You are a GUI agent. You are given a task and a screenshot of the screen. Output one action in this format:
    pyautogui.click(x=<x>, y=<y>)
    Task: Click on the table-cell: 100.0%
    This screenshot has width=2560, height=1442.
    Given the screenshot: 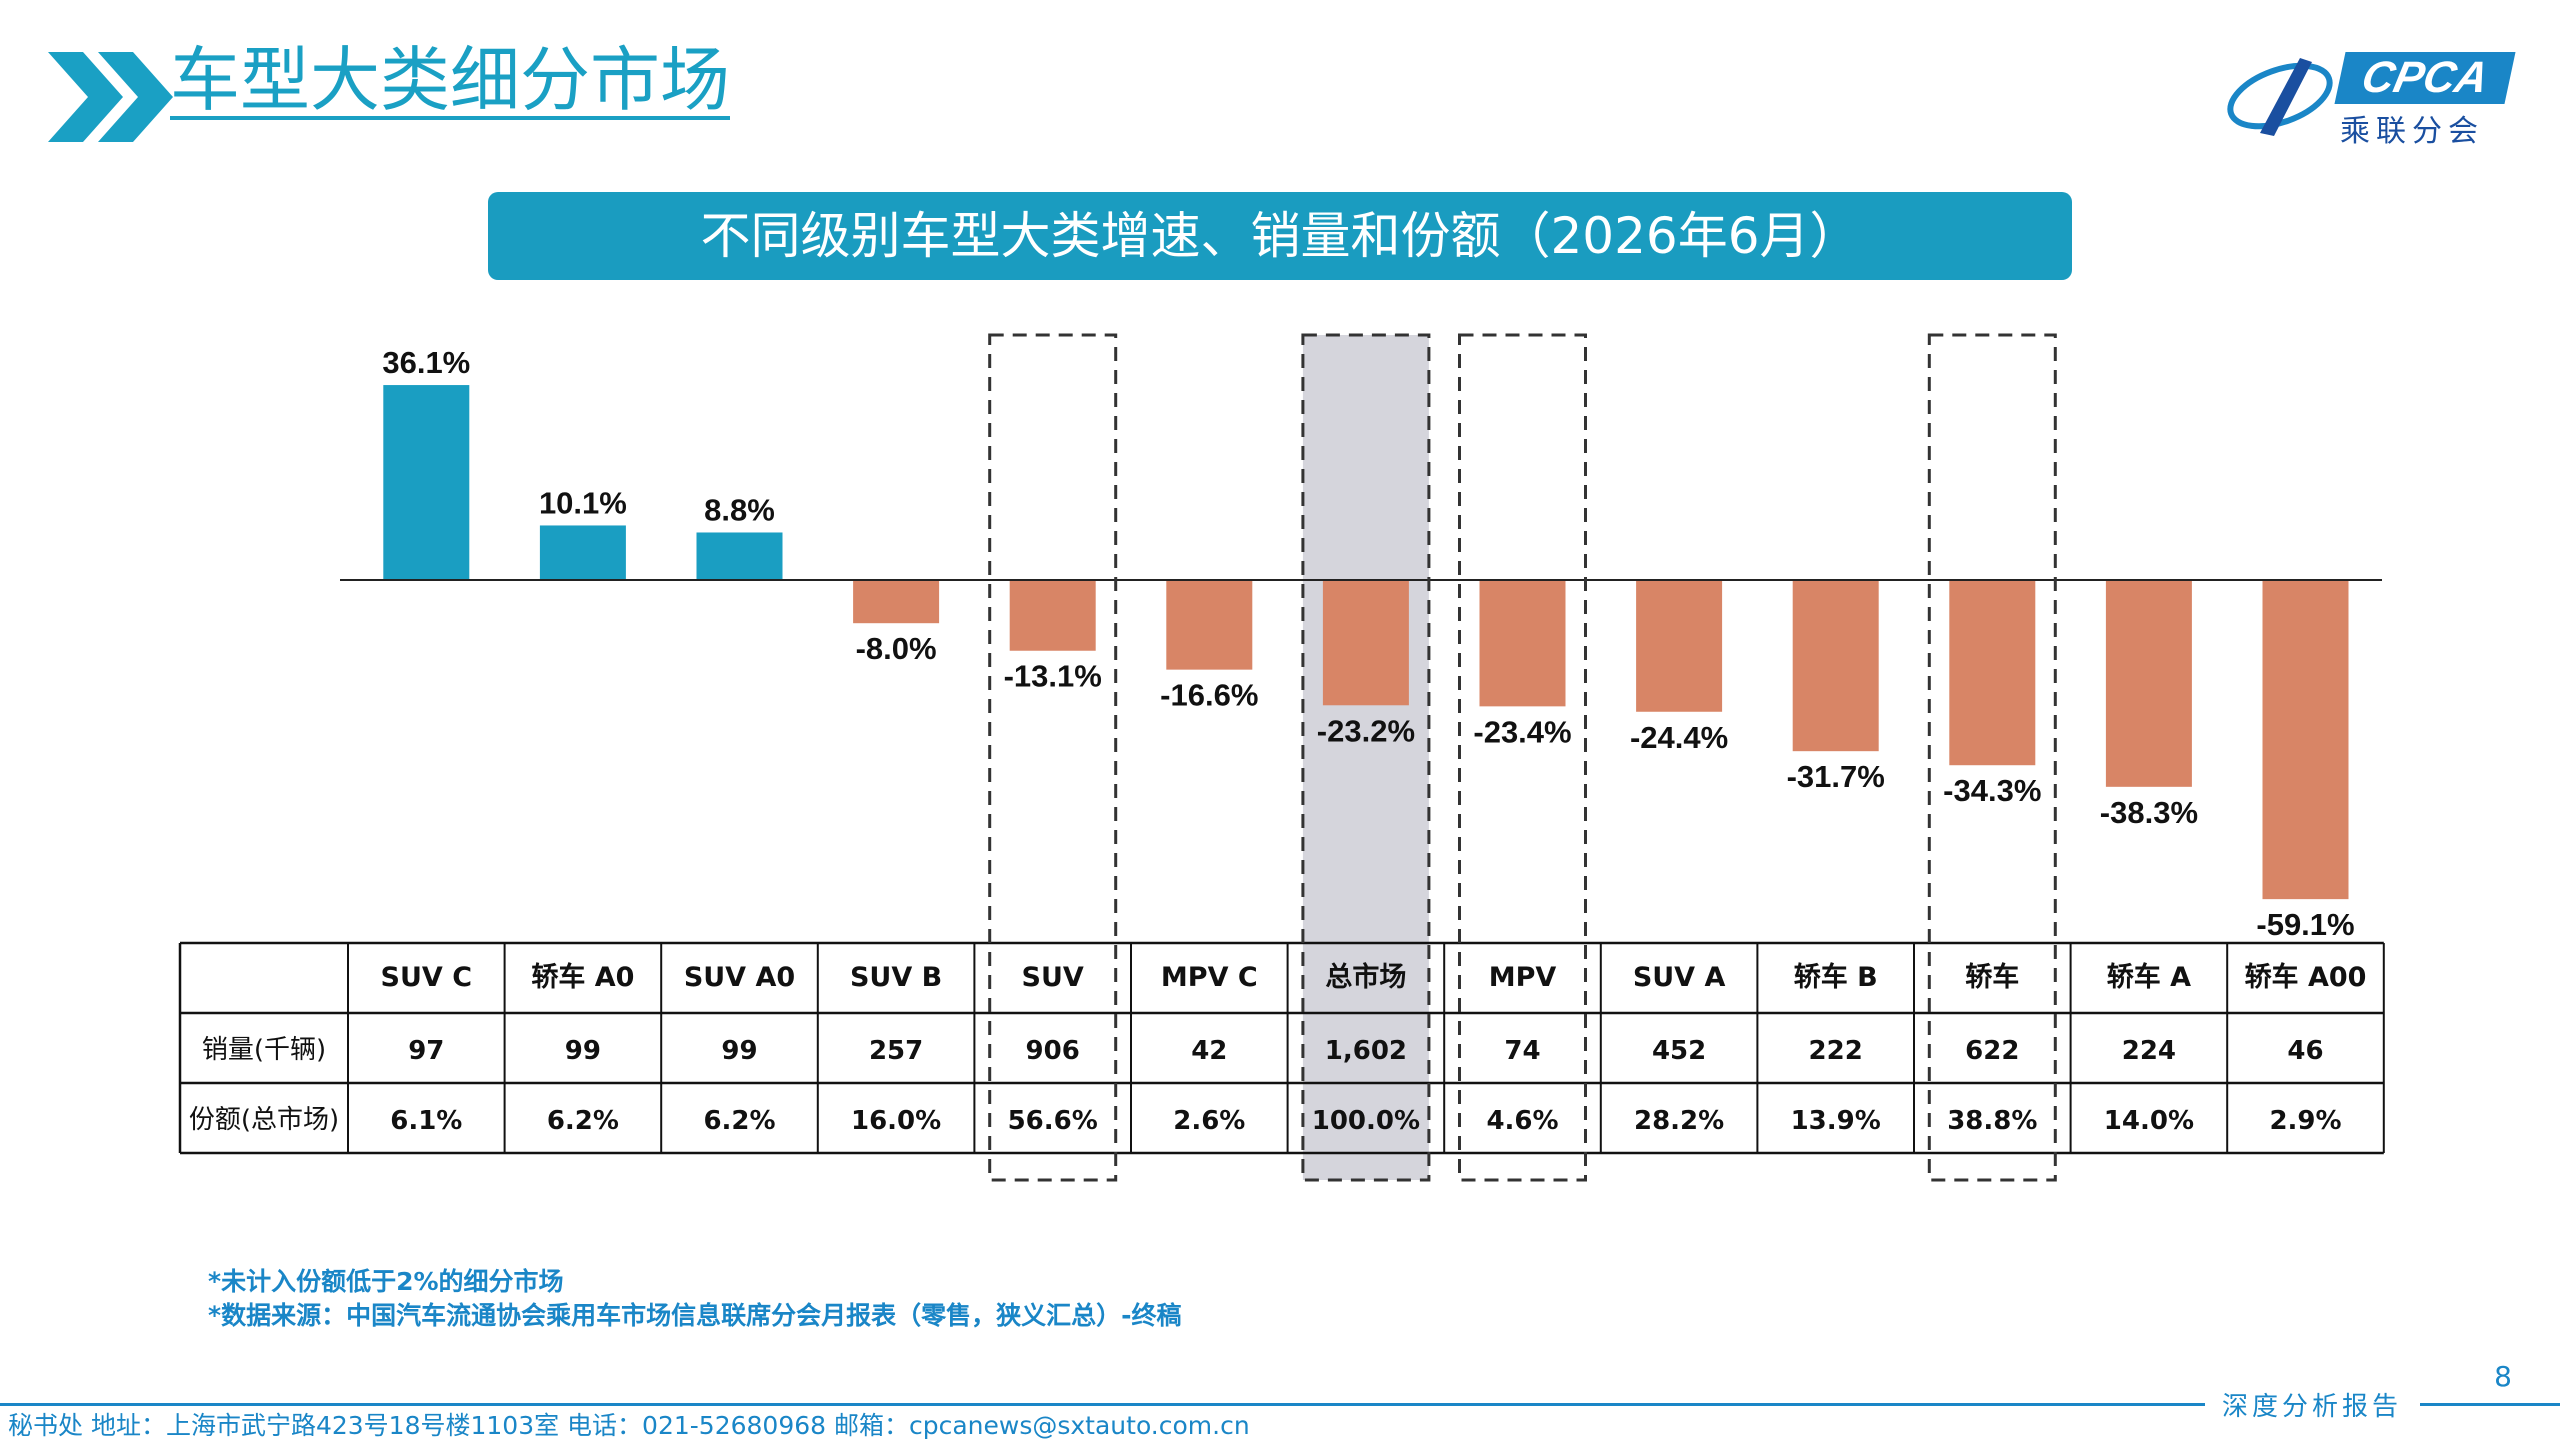 What is the action you would take?
    pyautogui.click(x=1366, y=1121)
    